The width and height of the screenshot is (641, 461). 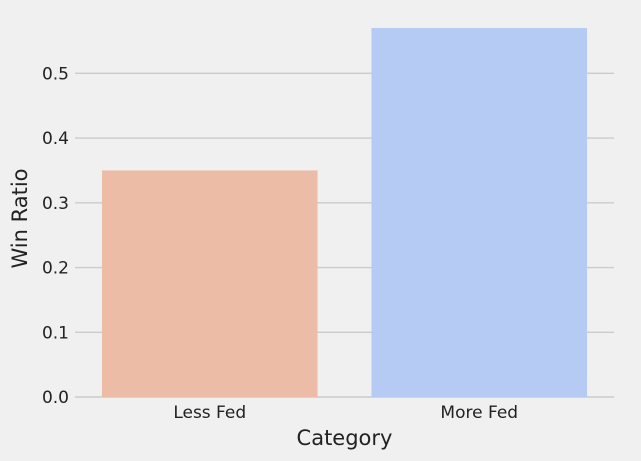 What do you see at coordinates (345, 413) in the screenshot?
I see `x-tick-labels: Less Fed More Fed` at bounding box center [345, 413].